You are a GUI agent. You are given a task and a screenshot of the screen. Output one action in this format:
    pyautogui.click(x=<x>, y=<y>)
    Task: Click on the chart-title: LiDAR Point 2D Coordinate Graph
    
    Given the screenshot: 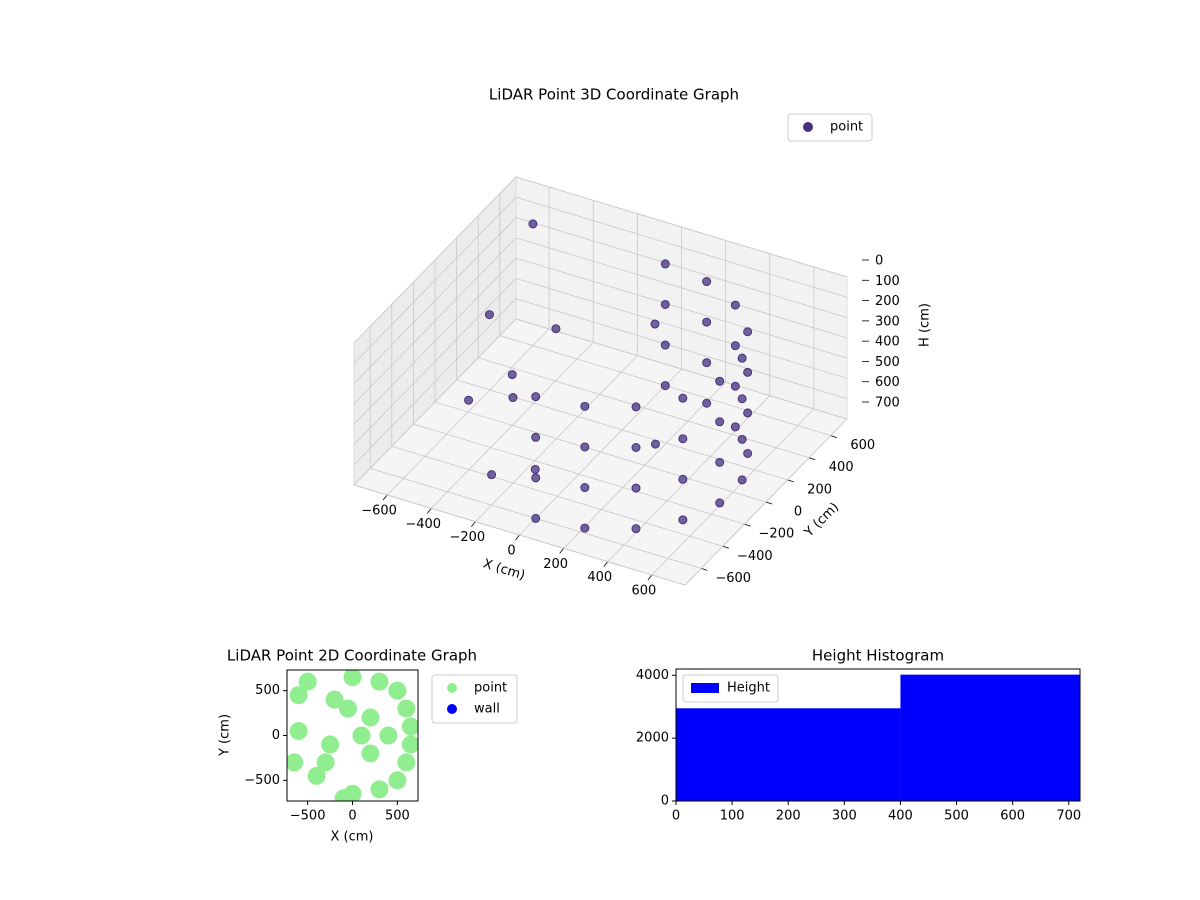 What is the action you would take?
    pyautogui.click(x=352, y=656)
    